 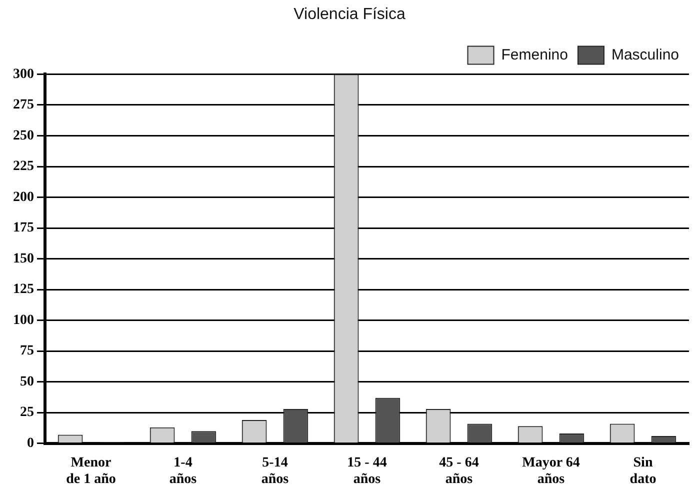 I want to click on y-tick-label: 50, so click(x=27, y=382).